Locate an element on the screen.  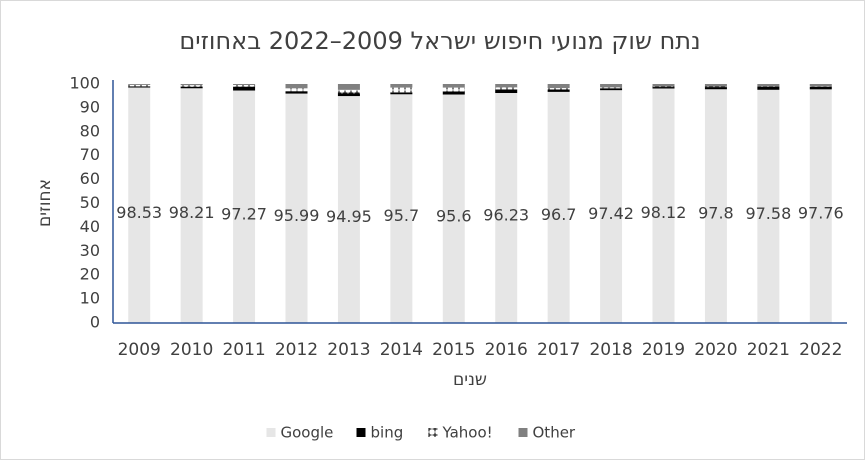
data-label: 96.23 is located at coordinates (506, 215).